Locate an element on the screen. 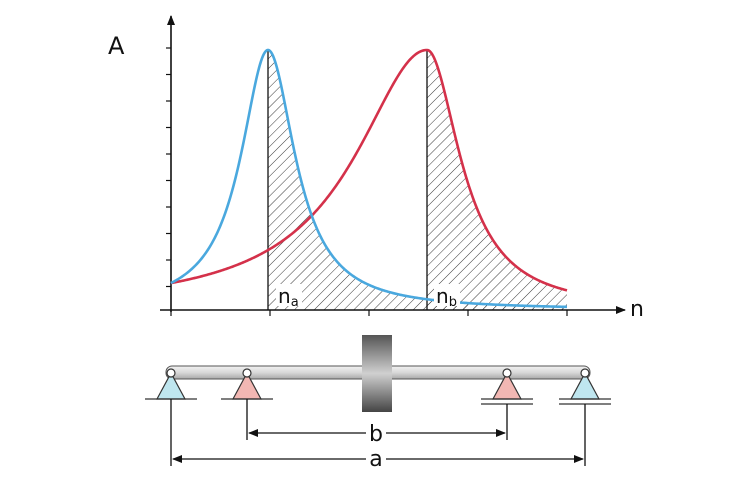  marker-label: nb is located at coordinates (446, 297).